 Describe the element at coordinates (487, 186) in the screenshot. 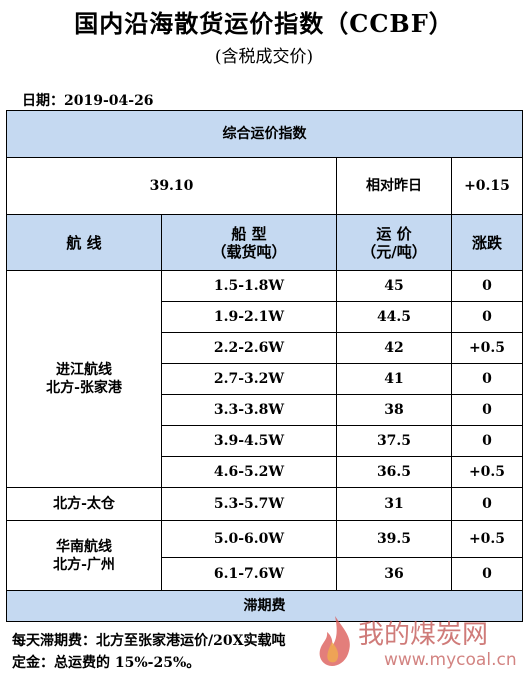

I see `composite-change: +0.15` at that location.